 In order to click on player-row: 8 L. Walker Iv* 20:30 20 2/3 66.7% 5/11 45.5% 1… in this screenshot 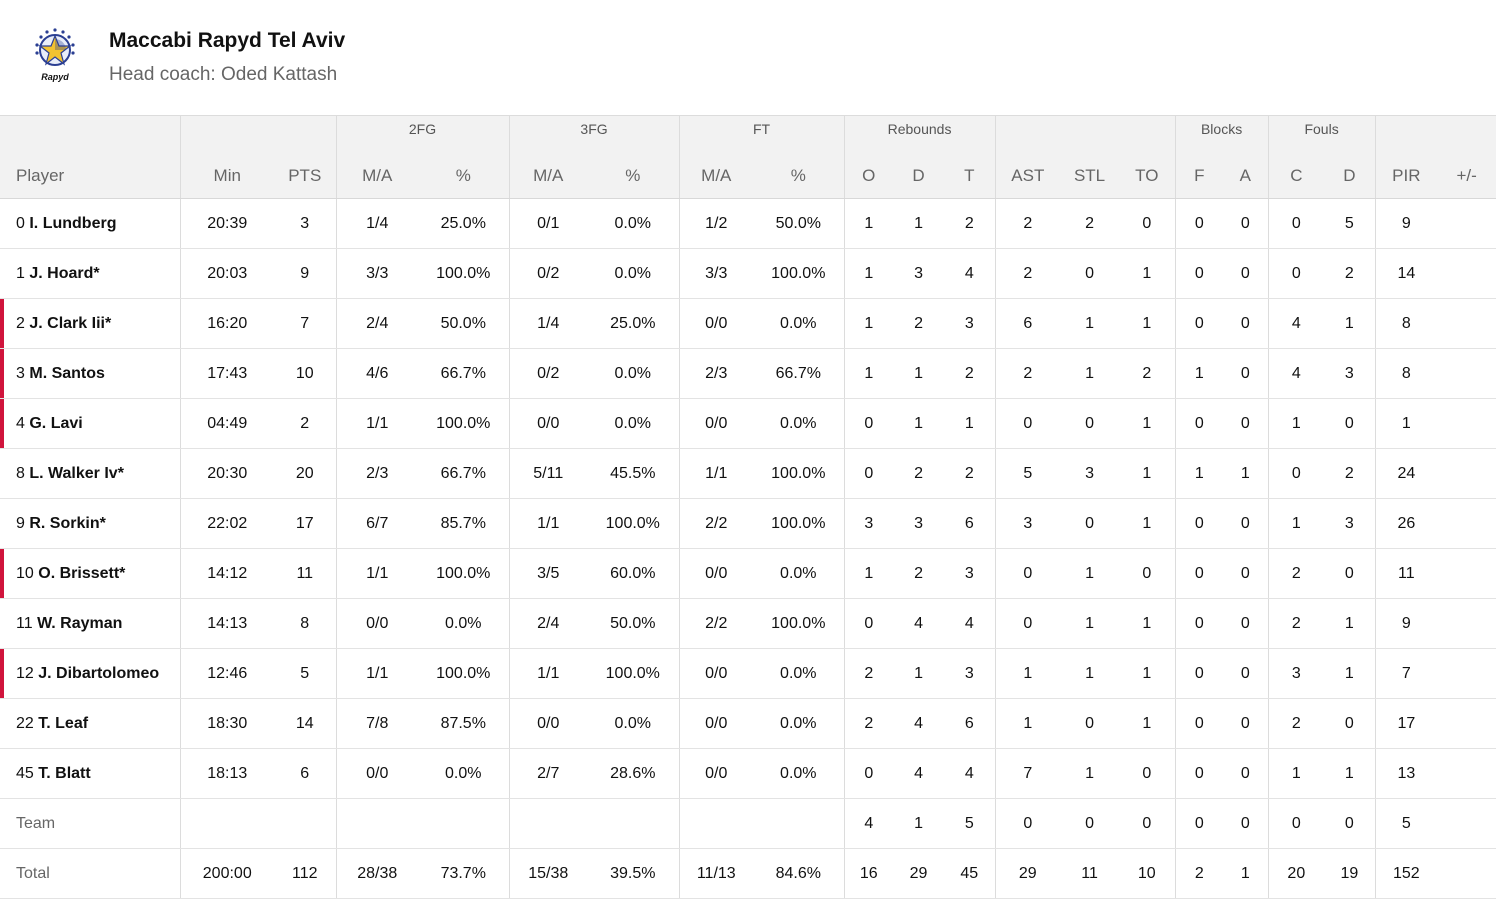, I will do `click(748, 473)`.